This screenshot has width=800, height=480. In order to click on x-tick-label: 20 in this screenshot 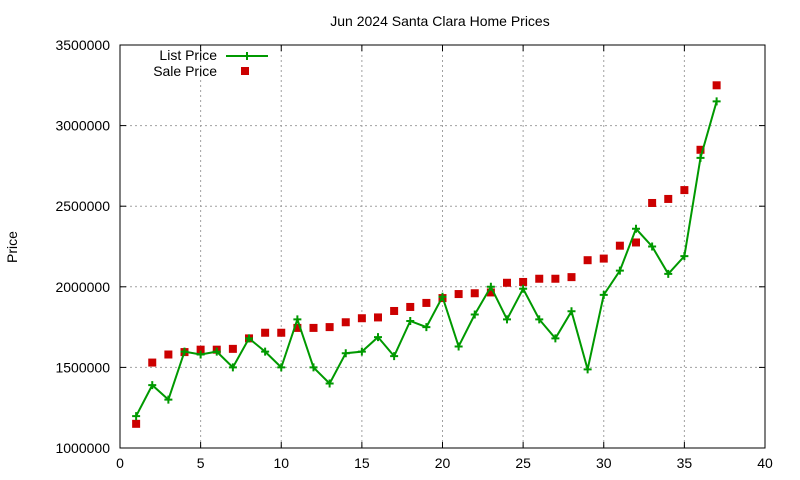, I will do `click(443, 463)`.